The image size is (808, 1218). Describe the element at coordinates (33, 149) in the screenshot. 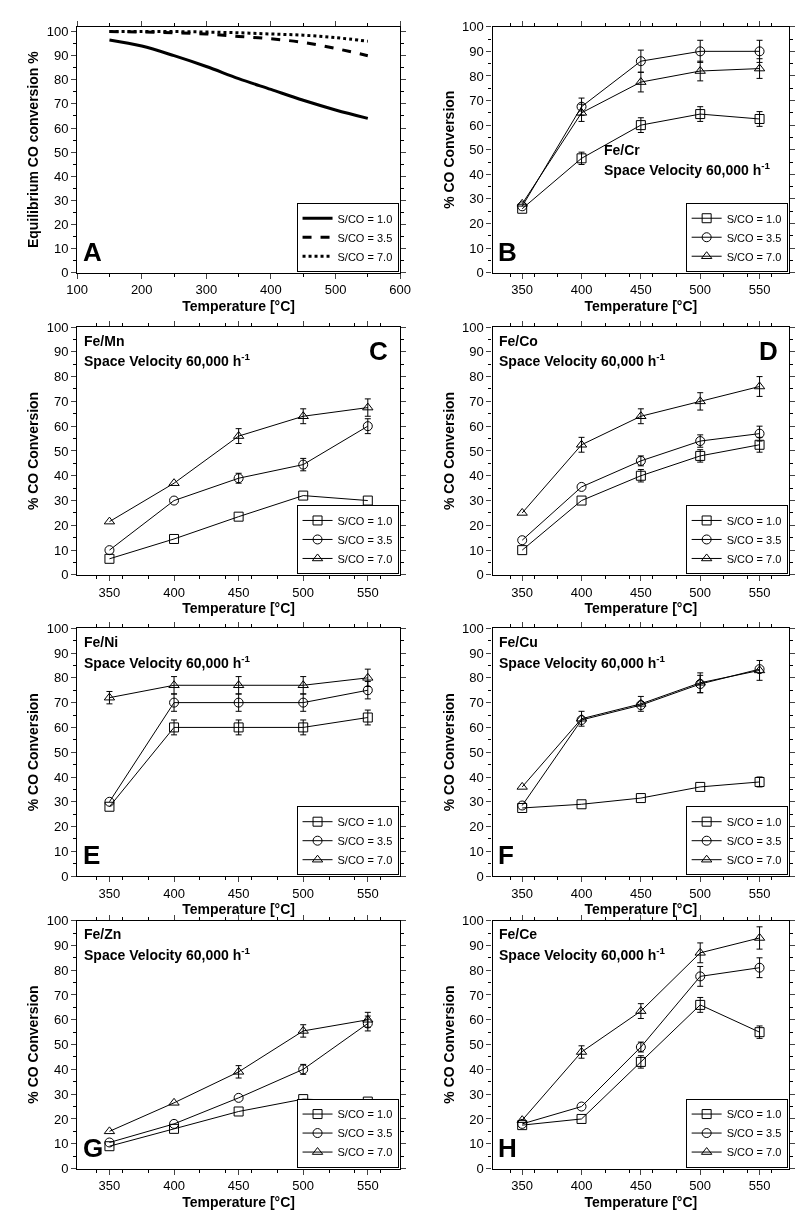

I see `y-axis-title: Equilibrium CO conversion %` at that location.